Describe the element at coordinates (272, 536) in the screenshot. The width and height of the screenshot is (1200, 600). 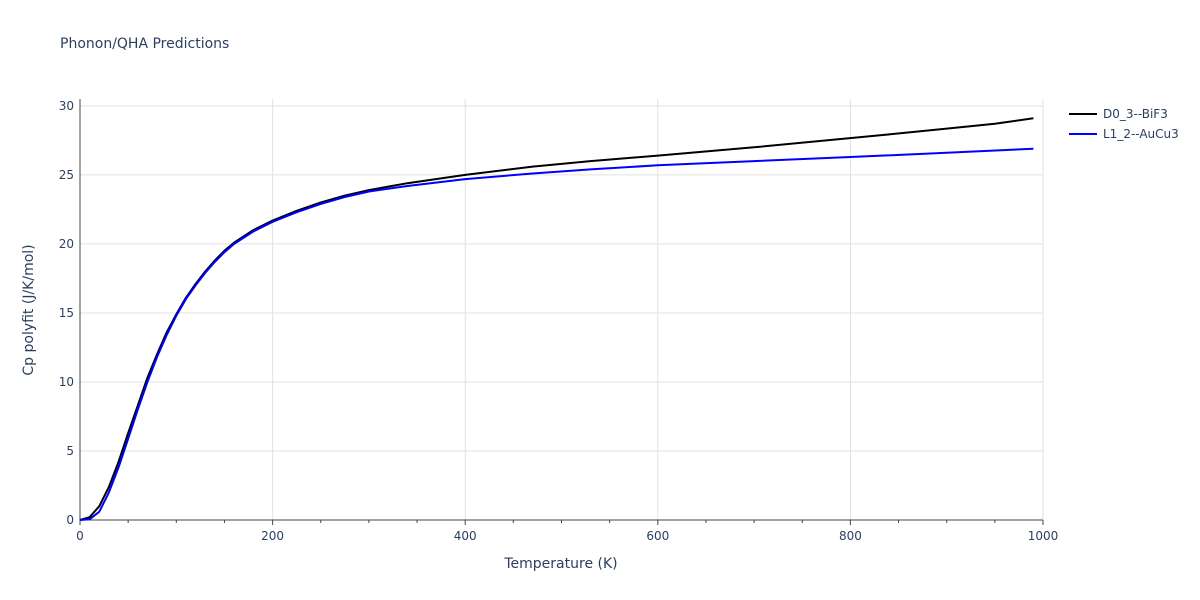
I see `x-tick-label: 200` at that location.